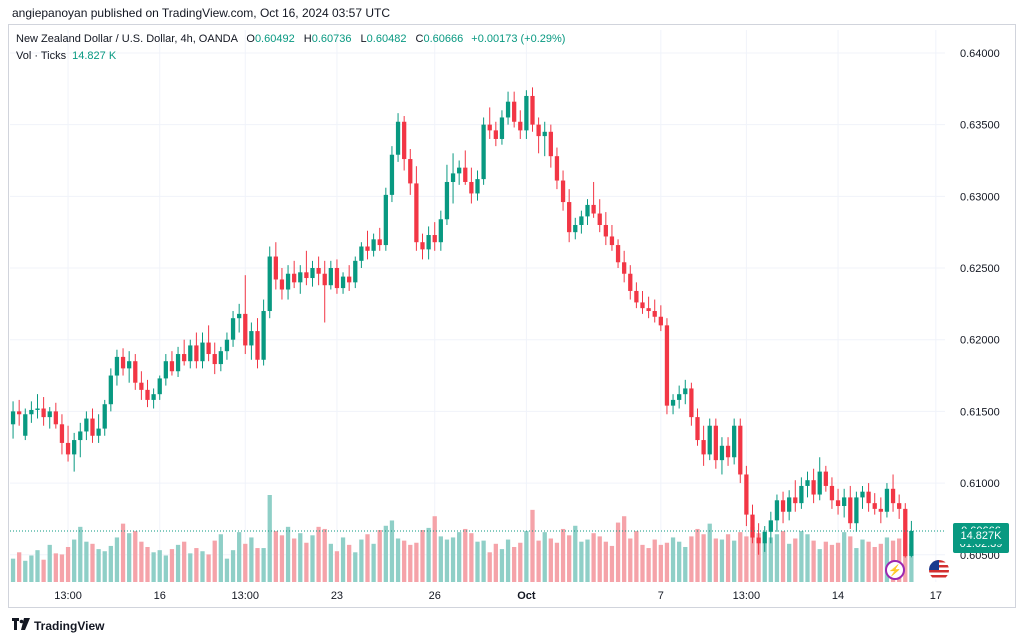 This screenshot has width=1024, height=641. I want to click on volume-legend: Vol · Ticks 14.827 K, so click(66, 56).